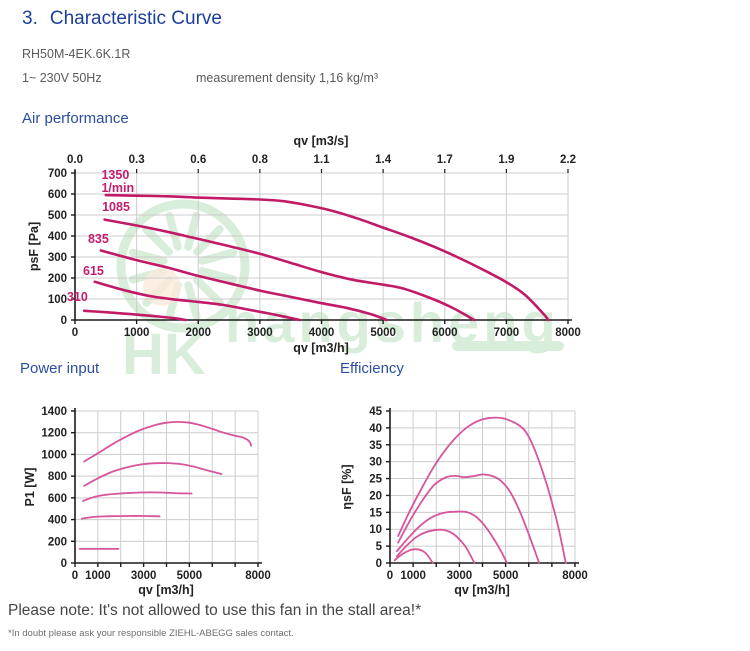 Image resolution: width=750 pixels, height=651 pixels. What do you see at coordinates (287, 78) in the screenshot?
I see `measurement-density: measurement density 1,16 kg/m³` at bounding box center [287, 78].